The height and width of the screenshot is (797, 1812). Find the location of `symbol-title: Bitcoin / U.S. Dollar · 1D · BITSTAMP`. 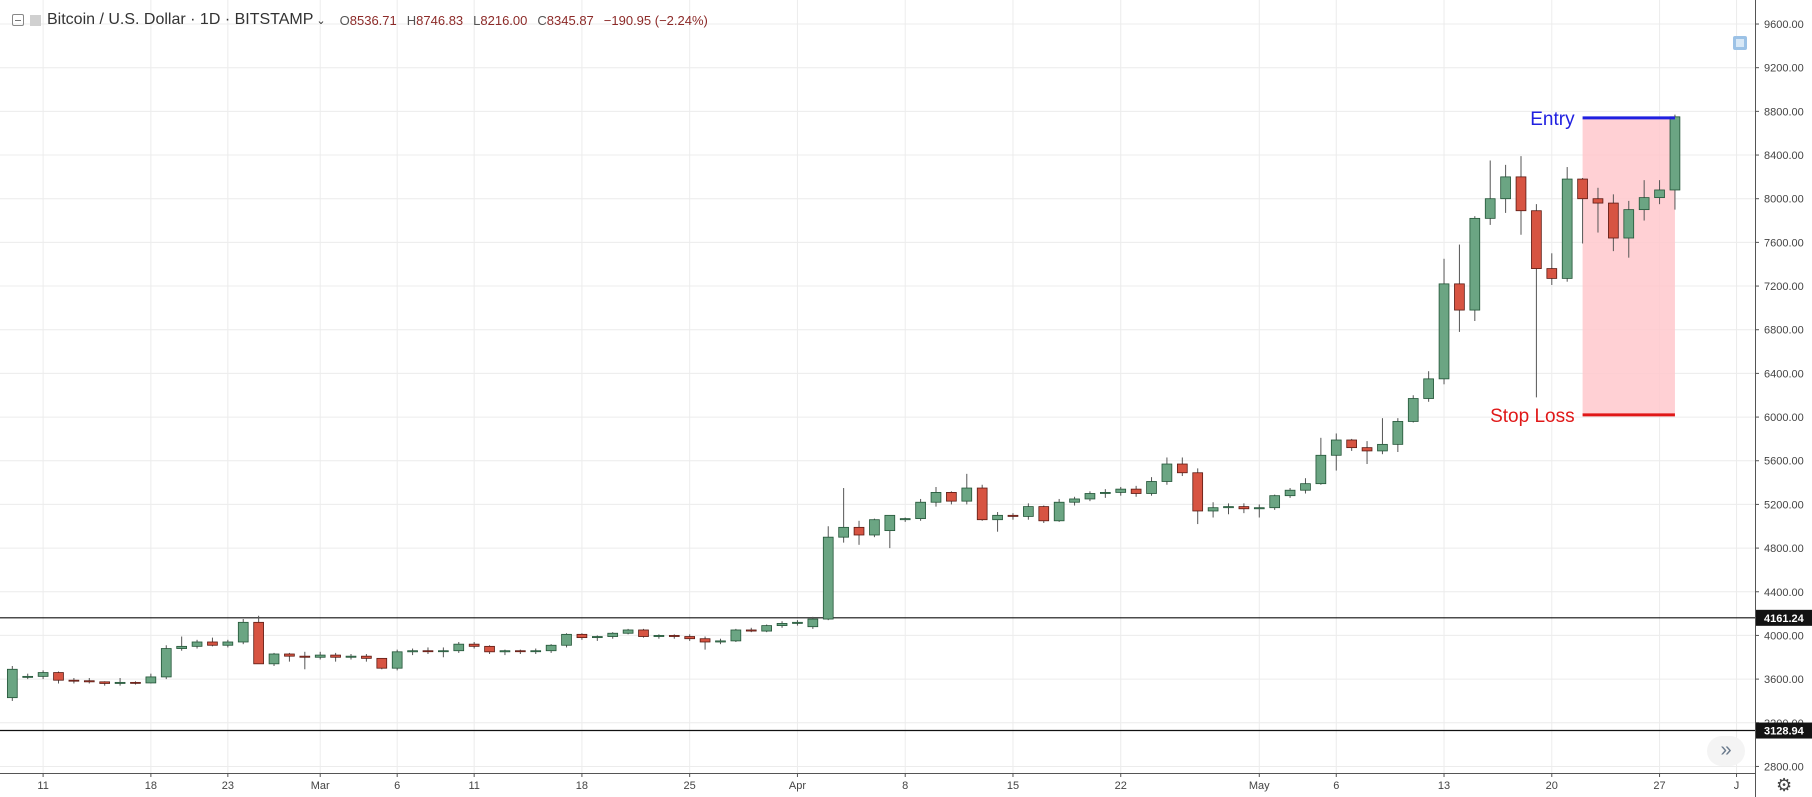

symbol-title: Bitcoin / U.S. Dollar · 1D · BITSTAMP is located at coordinates (180, 19).